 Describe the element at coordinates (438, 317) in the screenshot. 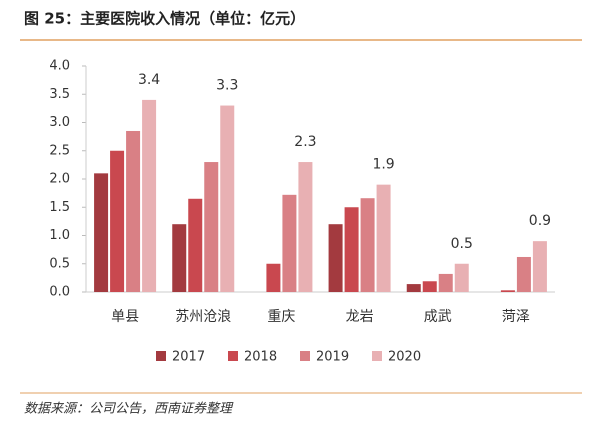

I see `x-tick-label: 成武` at that location.